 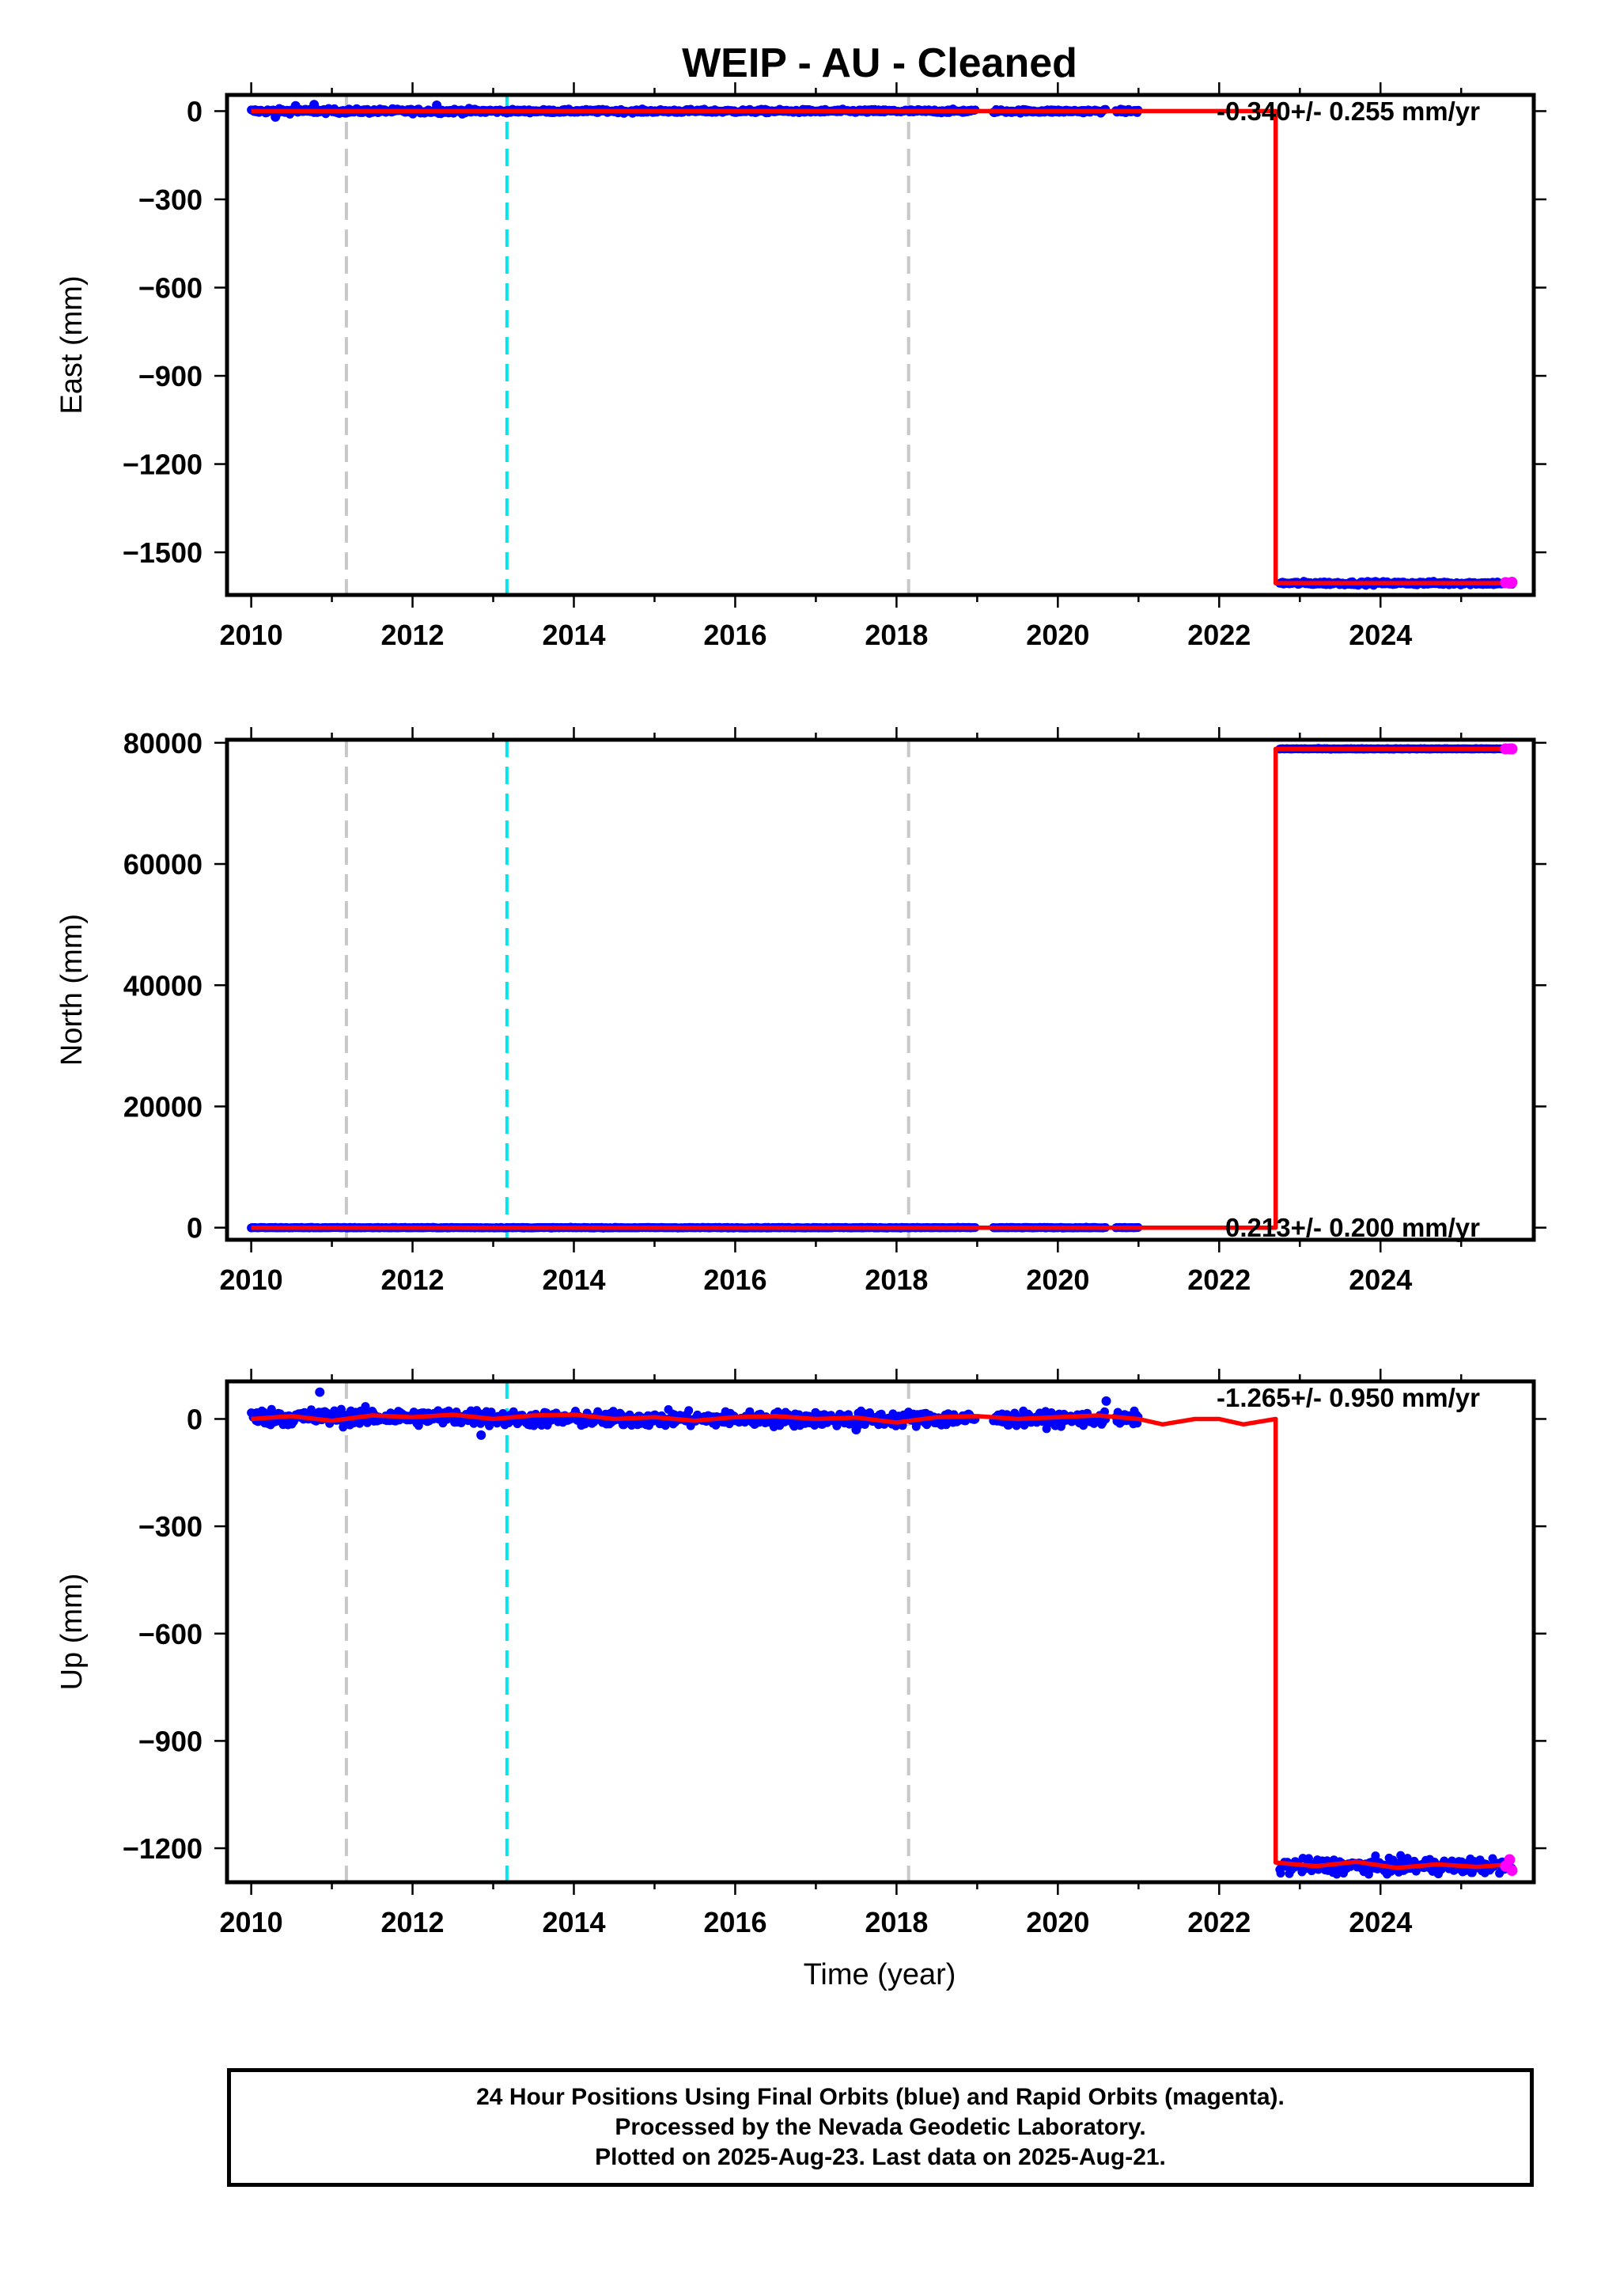 What do you see at coordinates (163, 986) in the screenshot?
I see `y-tick-label: 40000` at bounding box center [163, 986].